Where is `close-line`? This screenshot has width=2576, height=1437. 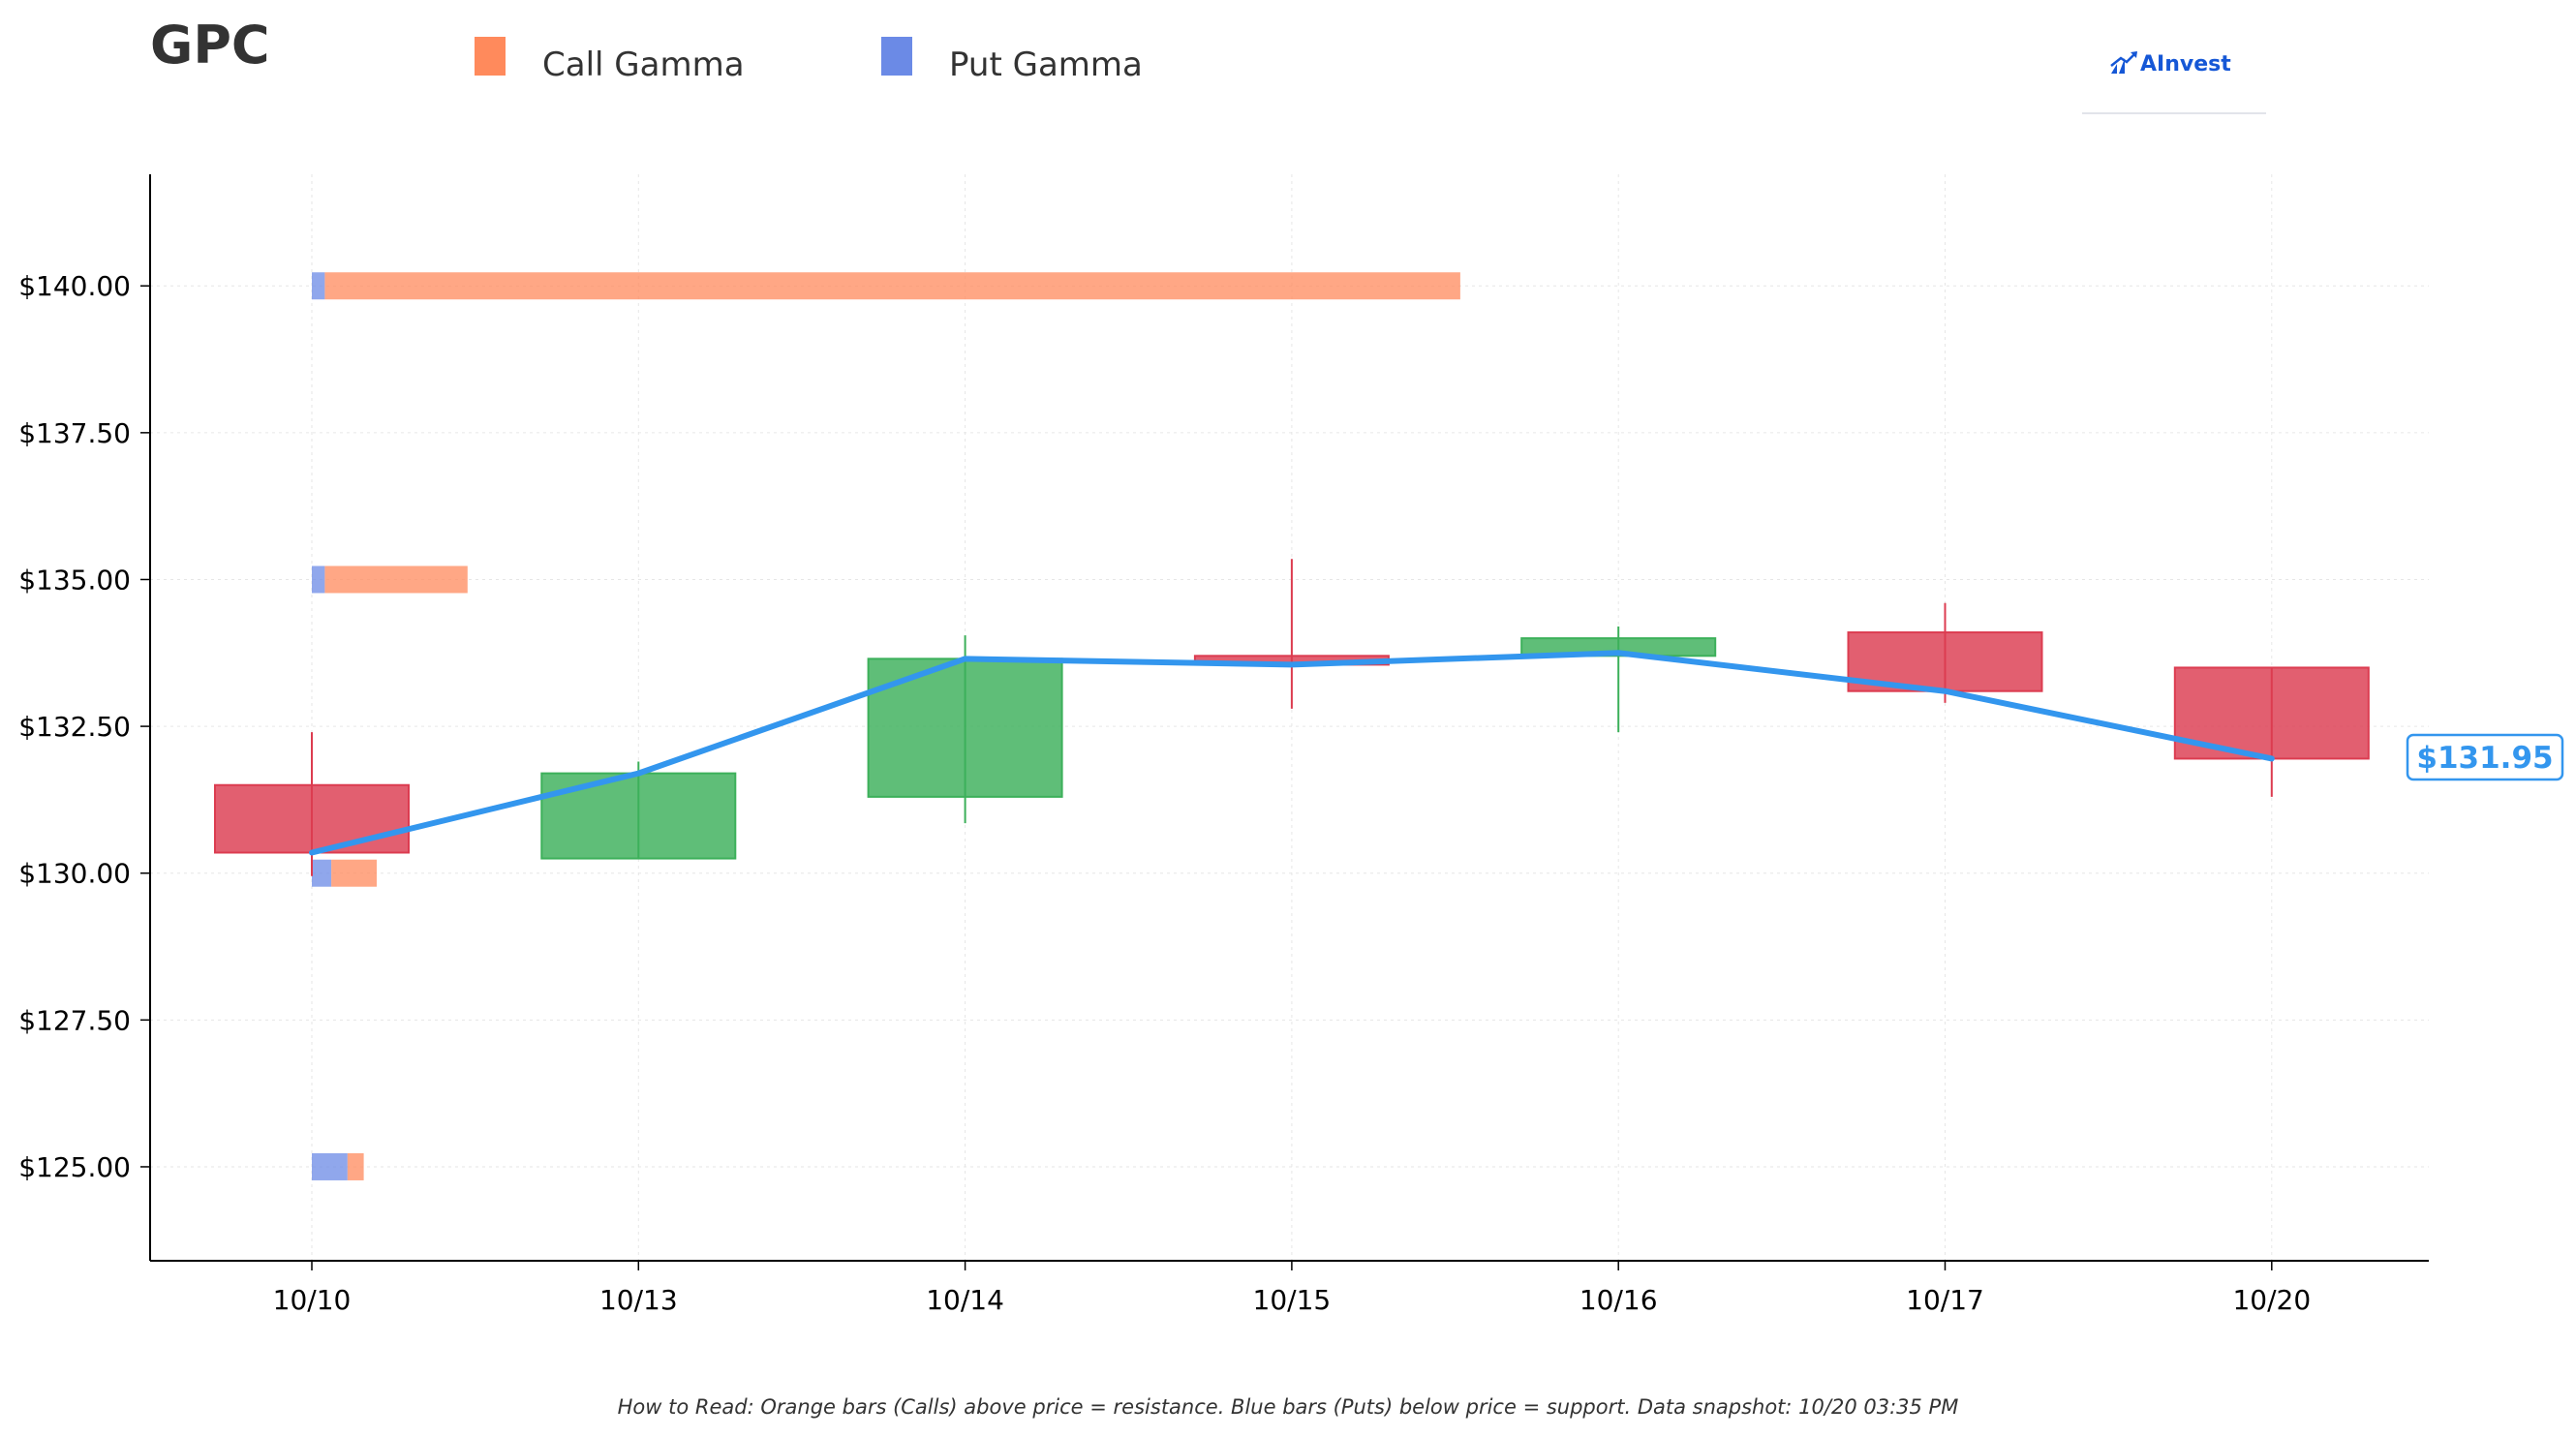 close-line is located at coordinates (1292, 753).